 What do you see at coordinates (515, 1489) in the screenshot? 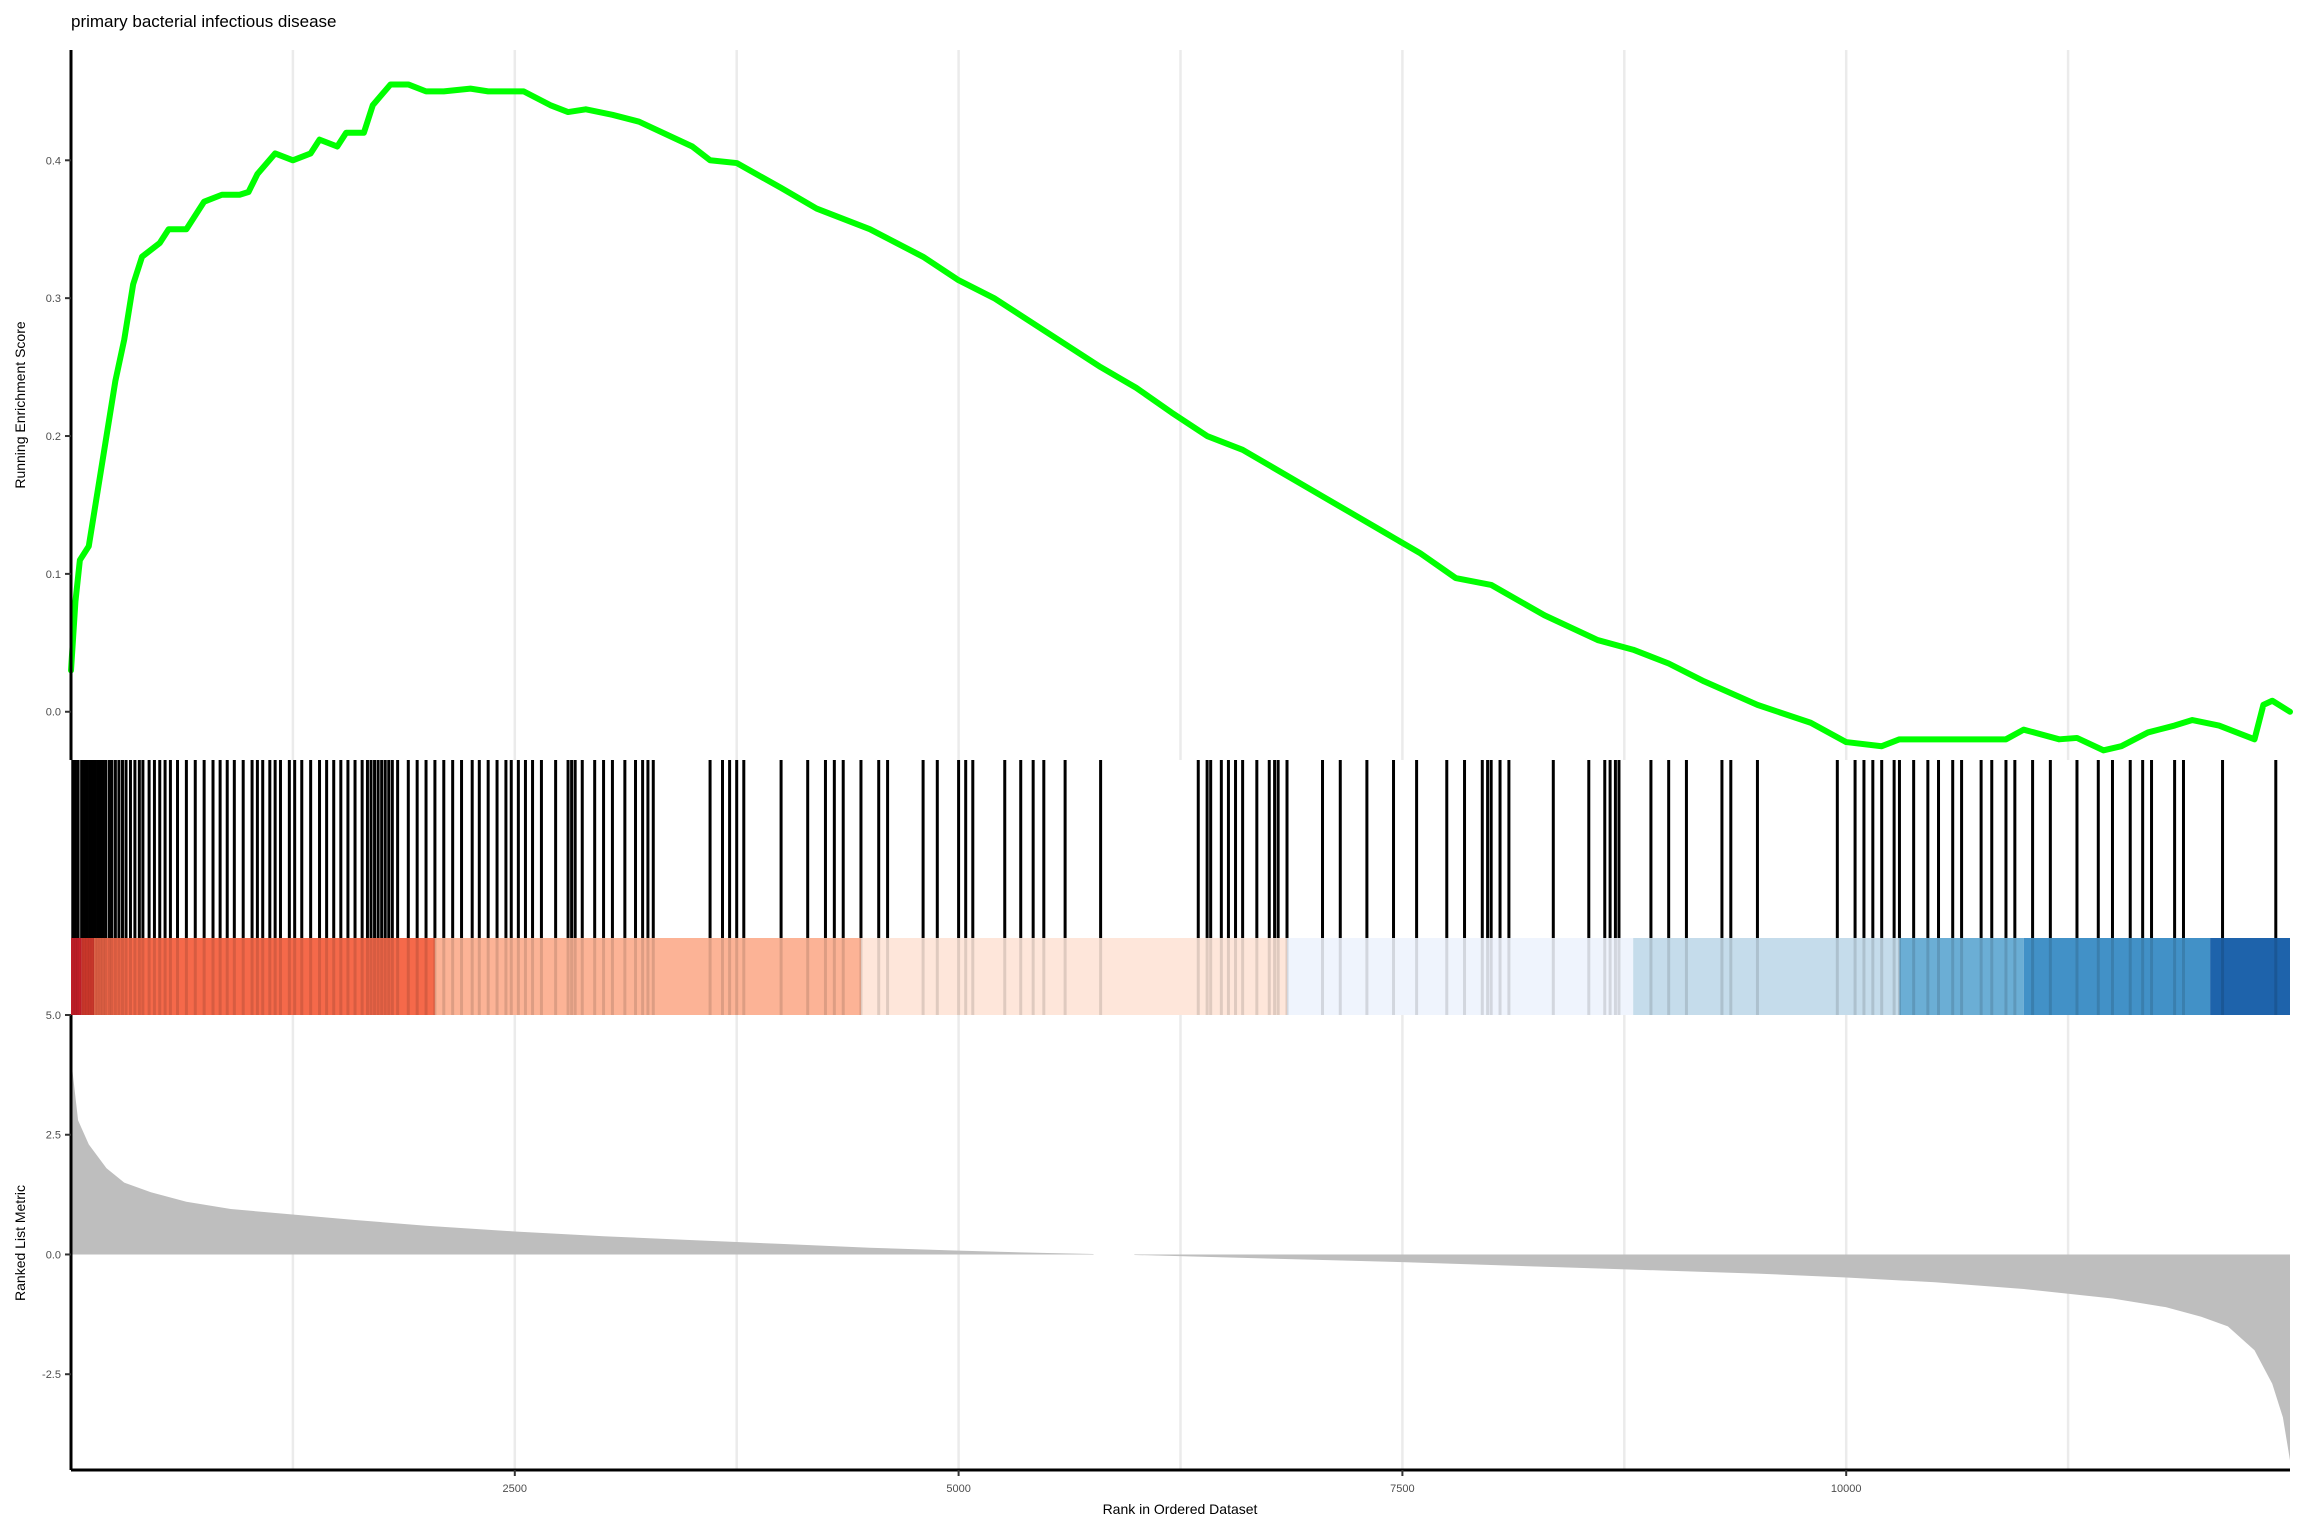
I see `x-tick-label: 2500` at bounding box center [515, 1489].